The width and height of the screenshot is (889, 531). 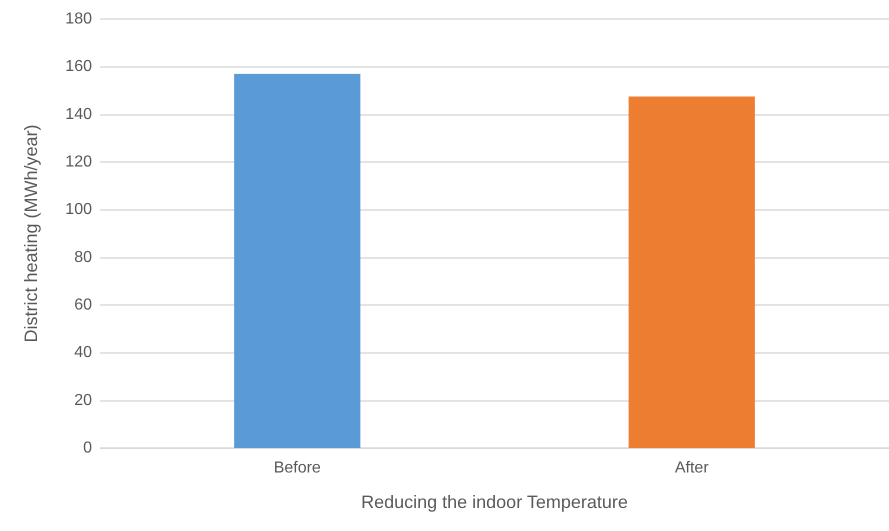 I want to click on y-tick-label: 100, so click(x=78, y=209).